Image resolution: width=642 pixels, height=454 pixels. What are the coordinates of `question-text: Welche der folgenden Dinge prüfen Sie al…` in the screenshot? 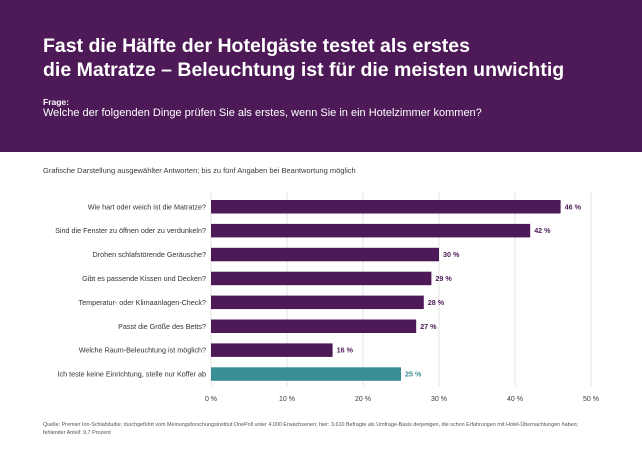 It's located at (262, 113).